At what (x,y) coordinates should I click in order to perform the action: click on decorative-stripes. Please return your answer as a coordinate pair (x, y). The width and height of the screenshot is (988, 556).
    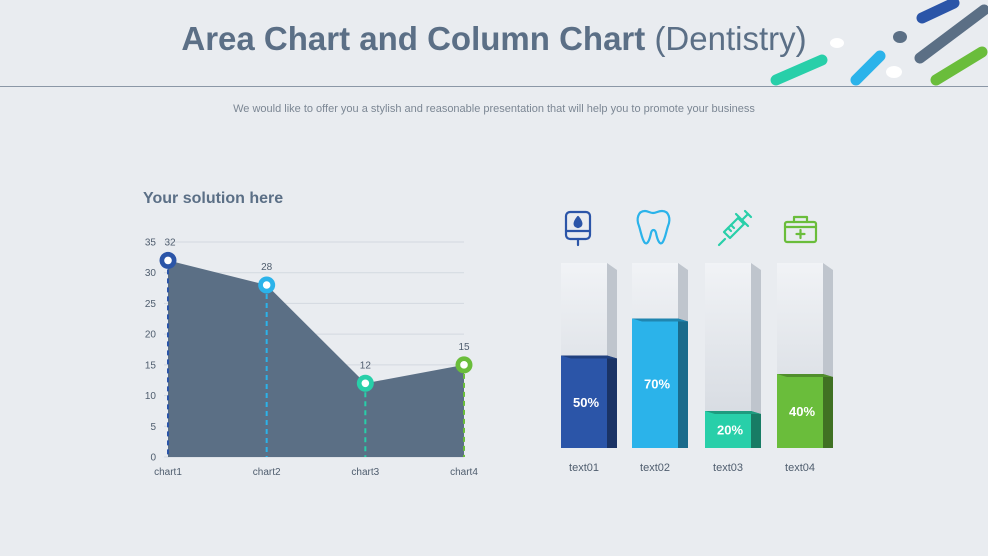
    Looking at the image, I should click on (879, 43).